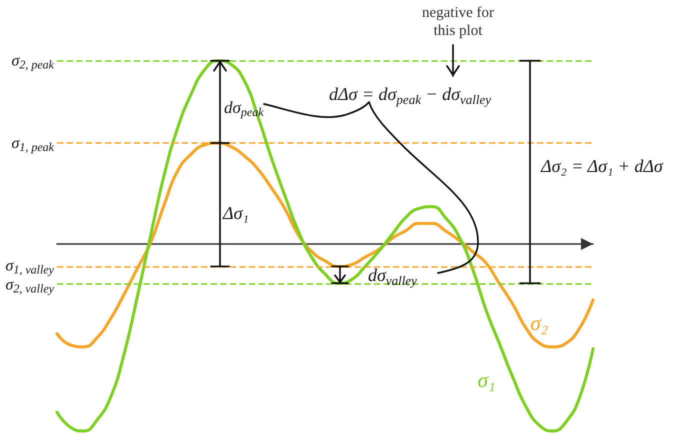  I want to click on series-label: σ₁, so click(487, 380).